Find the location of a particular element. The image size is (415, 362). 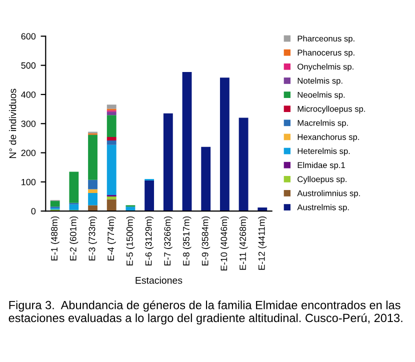

legend-label: Pharceonus sp. is located at coordinates (326, 39).